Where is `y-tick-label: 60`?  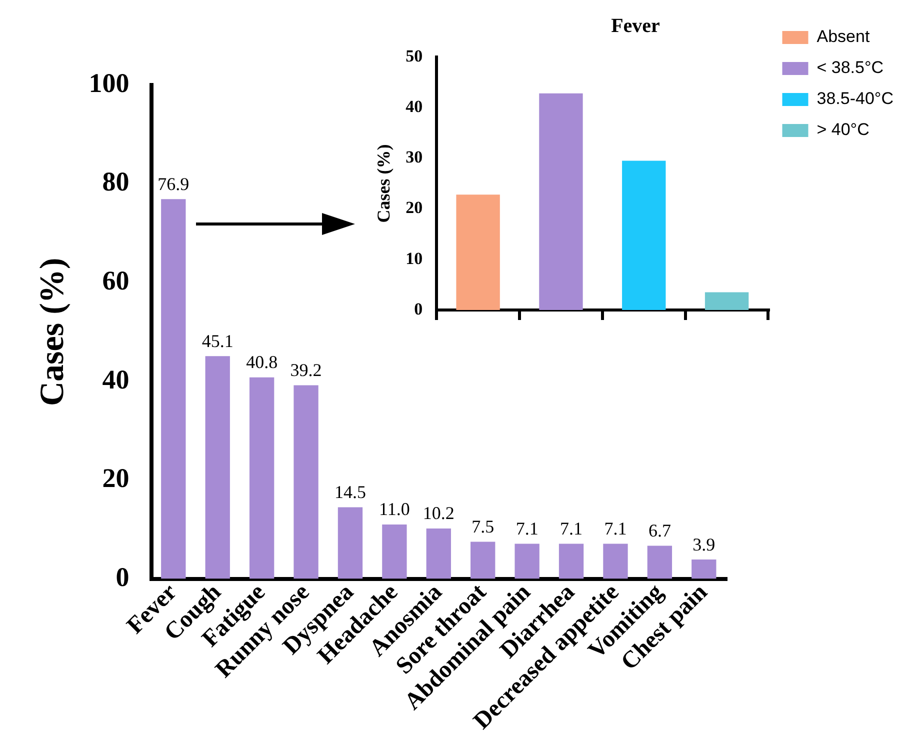
y-tick-label: 60 is located at coordinates (116, 280).